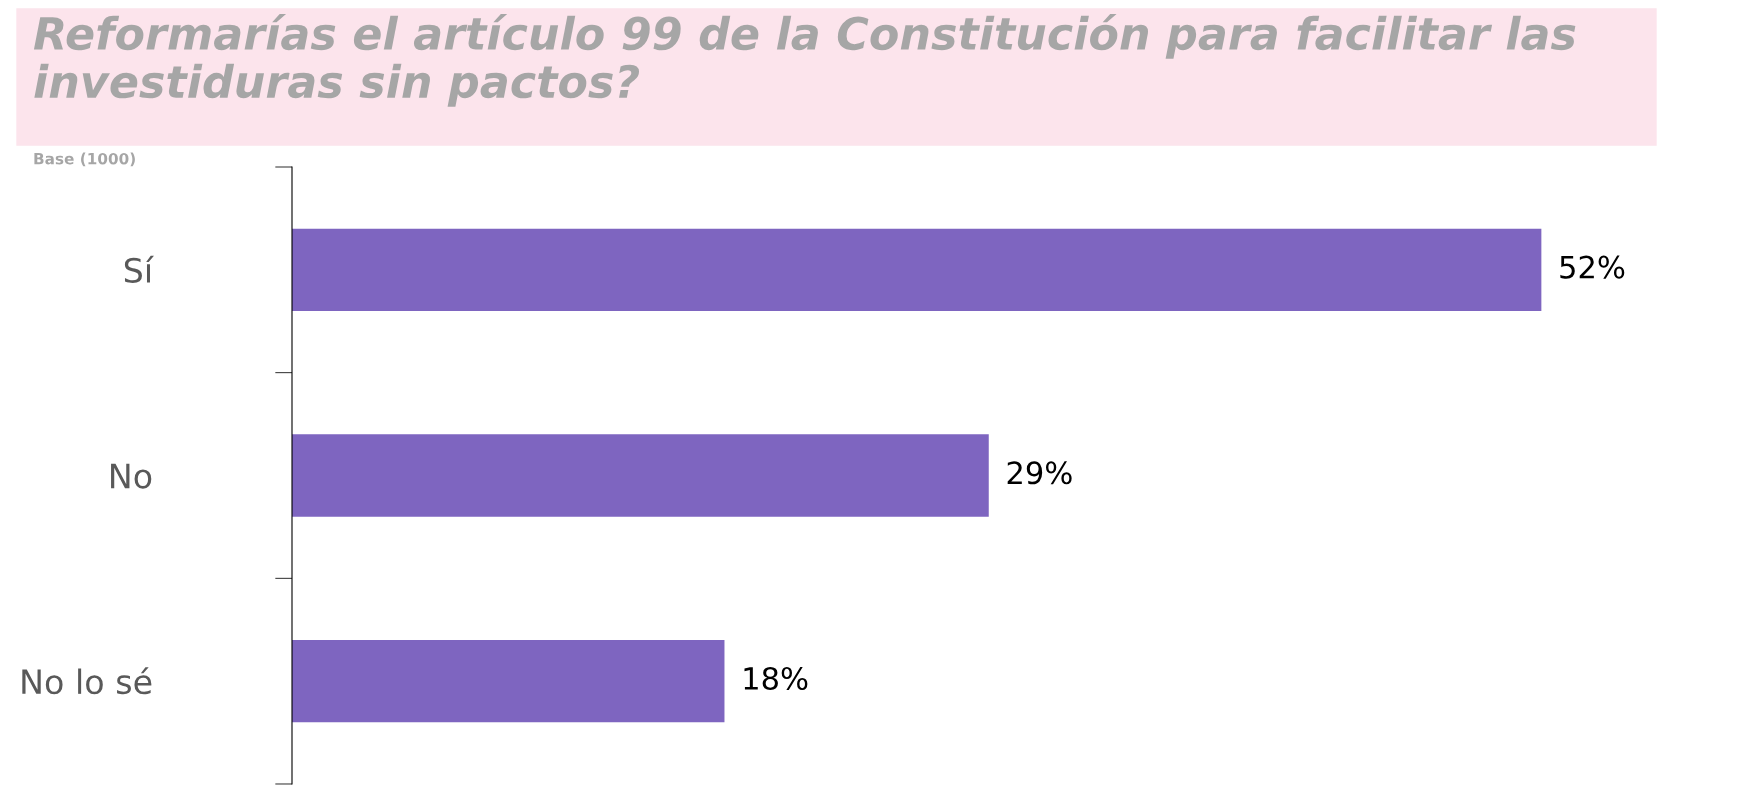 This screenshot has height=806, width=1743. What do you see at coordinates (139, 269) in the screenshot?
I see `y-tick-label: Sí` at bounding box center [139, 269].